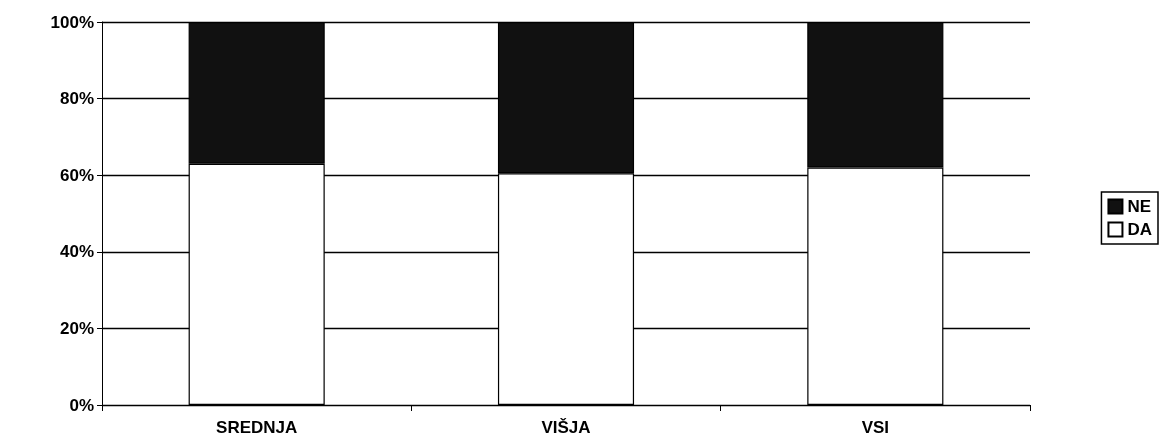 Image resolution: width=1162 pixels, height=436 pixels. I want to click on y-tick-label: 60%, so click(76, 175).